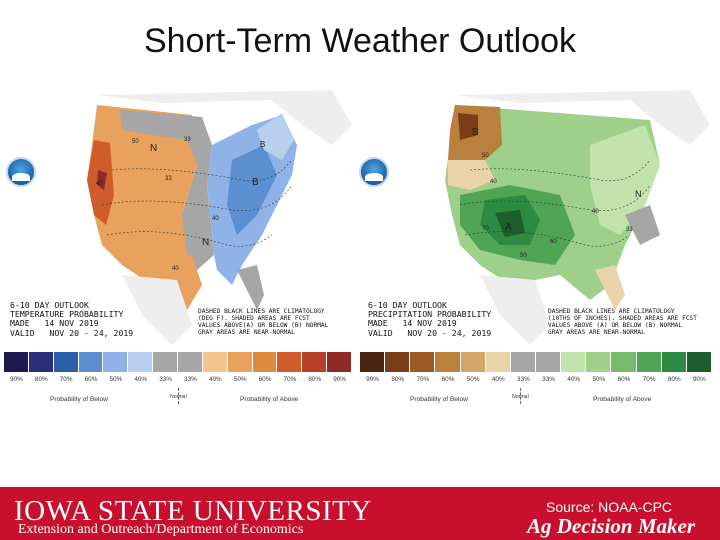 The width and height of the screenshot is (720, 540). Describe the element at coordinates (611, 526) in the screenshot. I see `ag-decision-maker-brand: Ag Decision Maker` at that location.